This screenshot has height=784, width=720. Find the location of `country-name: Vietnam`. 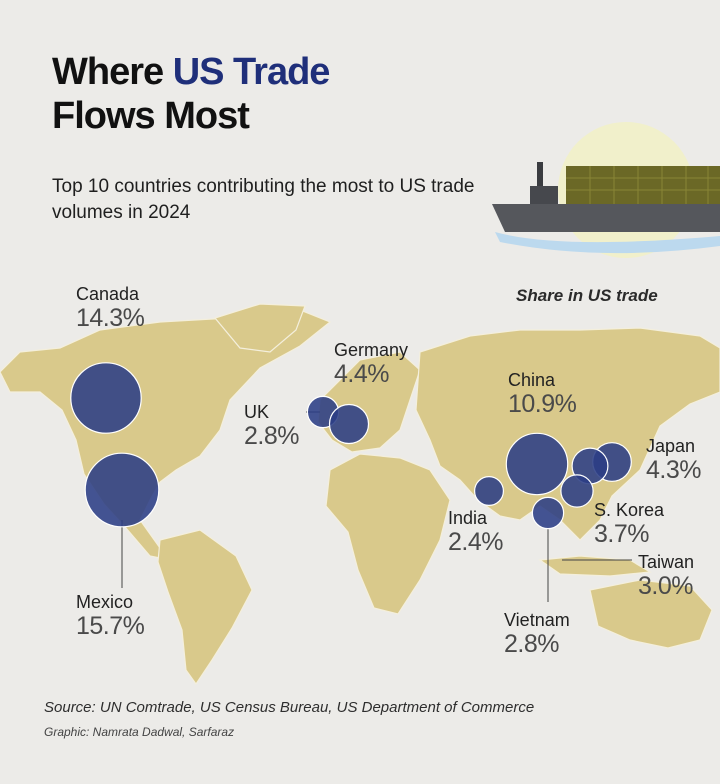

country-name: Vietnam is located at coordinates (537, 620).